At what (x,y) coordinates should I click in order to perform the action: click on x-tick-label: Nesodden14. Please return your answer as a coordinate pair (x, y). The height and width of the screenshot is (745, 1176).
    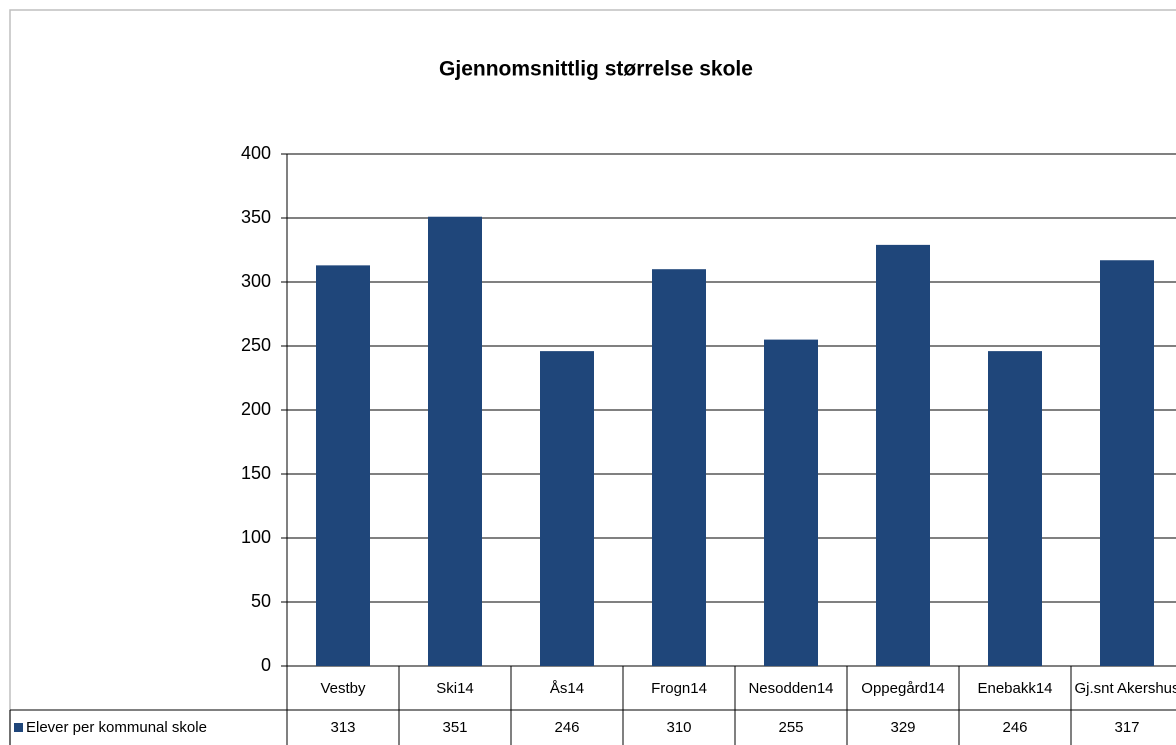
    Looking at the image, I should click on (791, 688).